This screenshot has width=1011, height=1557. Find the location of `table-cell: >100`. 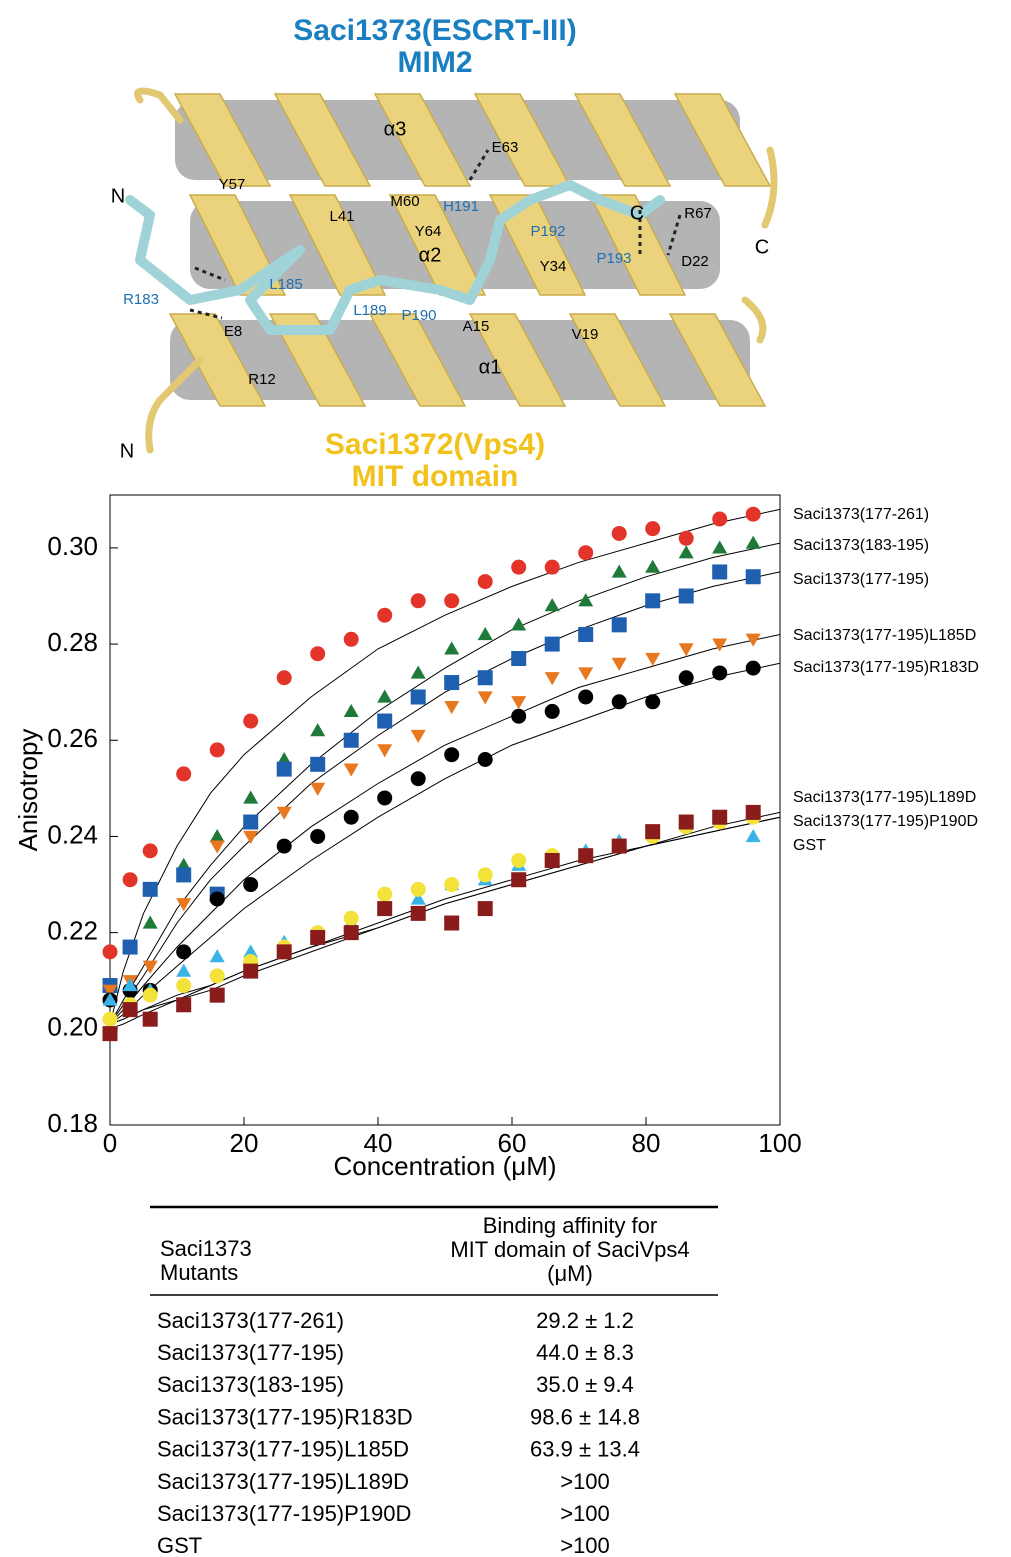

table-cell: >100 is located at coordinates (585, 1481).